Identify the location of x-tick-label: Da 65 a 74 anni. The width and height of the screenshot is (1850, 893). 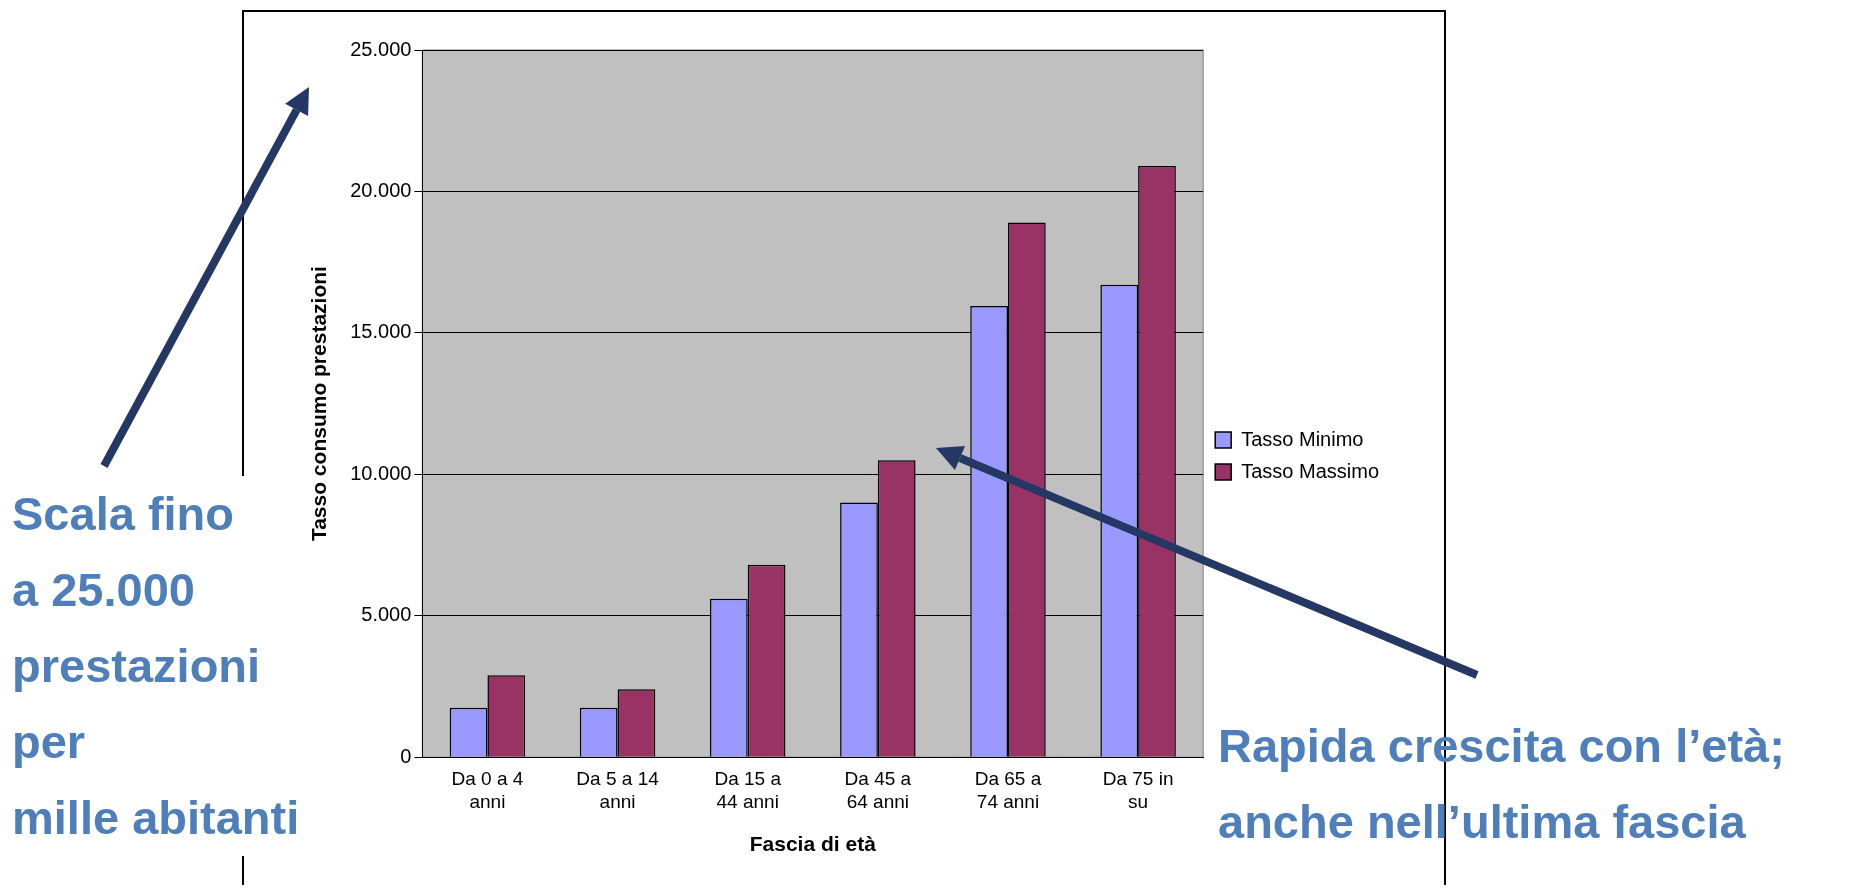
(1008, 789).